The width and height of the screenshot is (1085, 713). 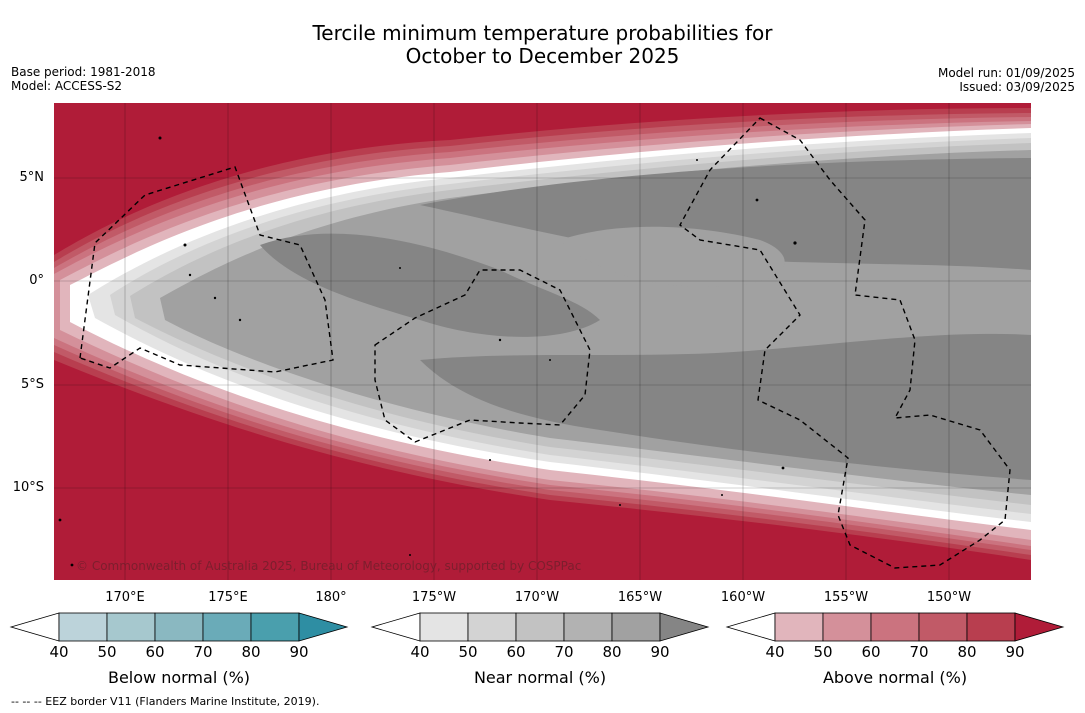 I want to click on near-70-patch, so click(x=672, y=256).